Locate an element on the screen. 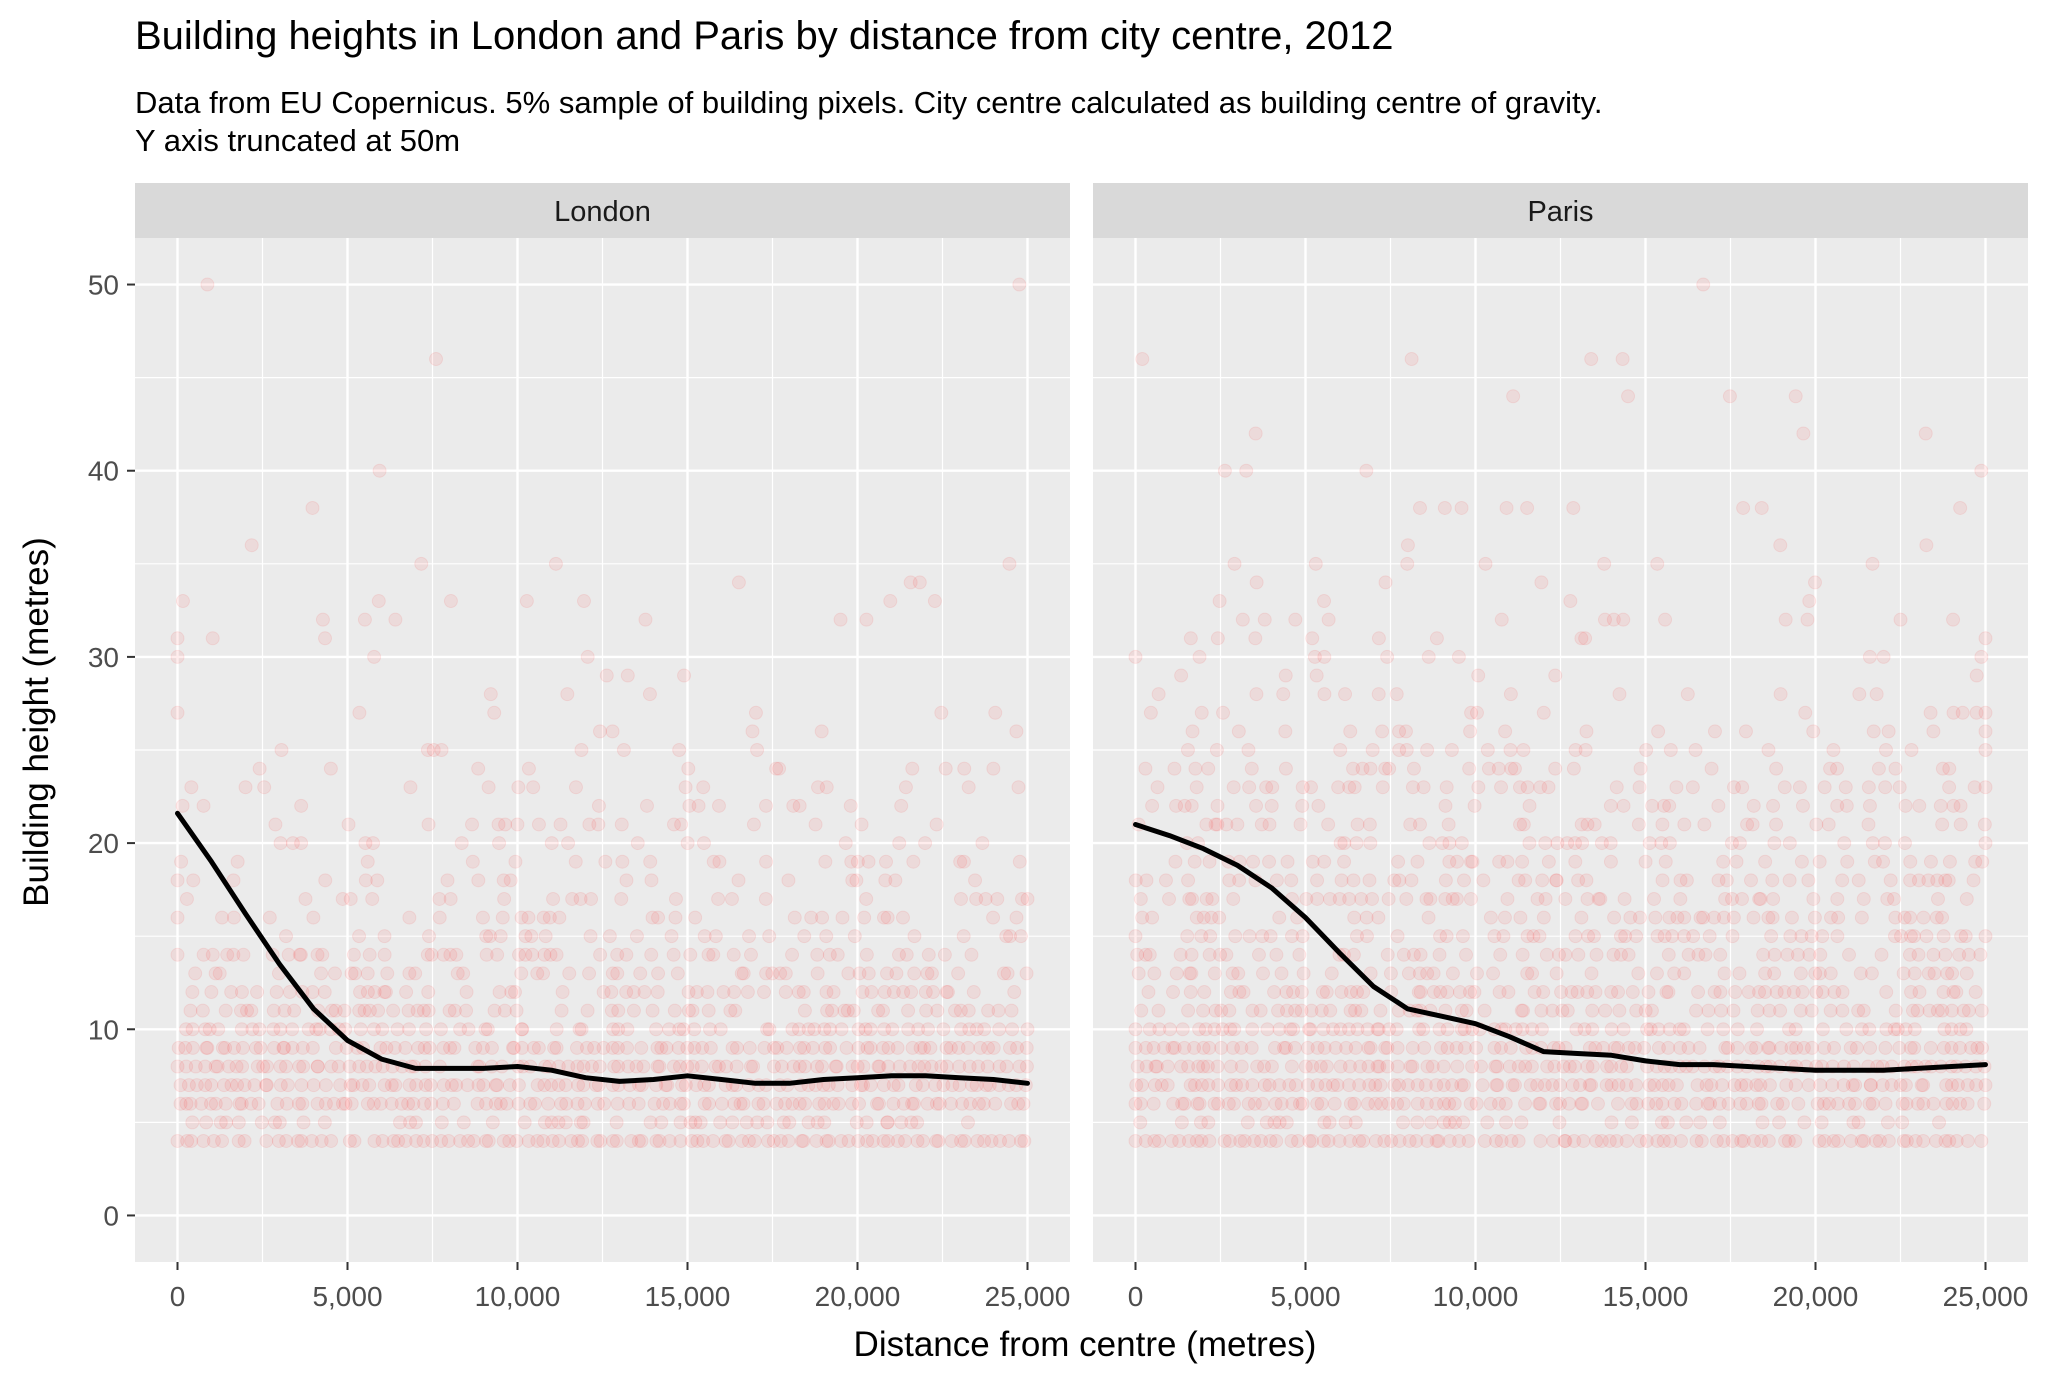 The width and height of the screenshot is (2048, 1385). y-tick-label: 0 is located at coordinates (111, 1215).